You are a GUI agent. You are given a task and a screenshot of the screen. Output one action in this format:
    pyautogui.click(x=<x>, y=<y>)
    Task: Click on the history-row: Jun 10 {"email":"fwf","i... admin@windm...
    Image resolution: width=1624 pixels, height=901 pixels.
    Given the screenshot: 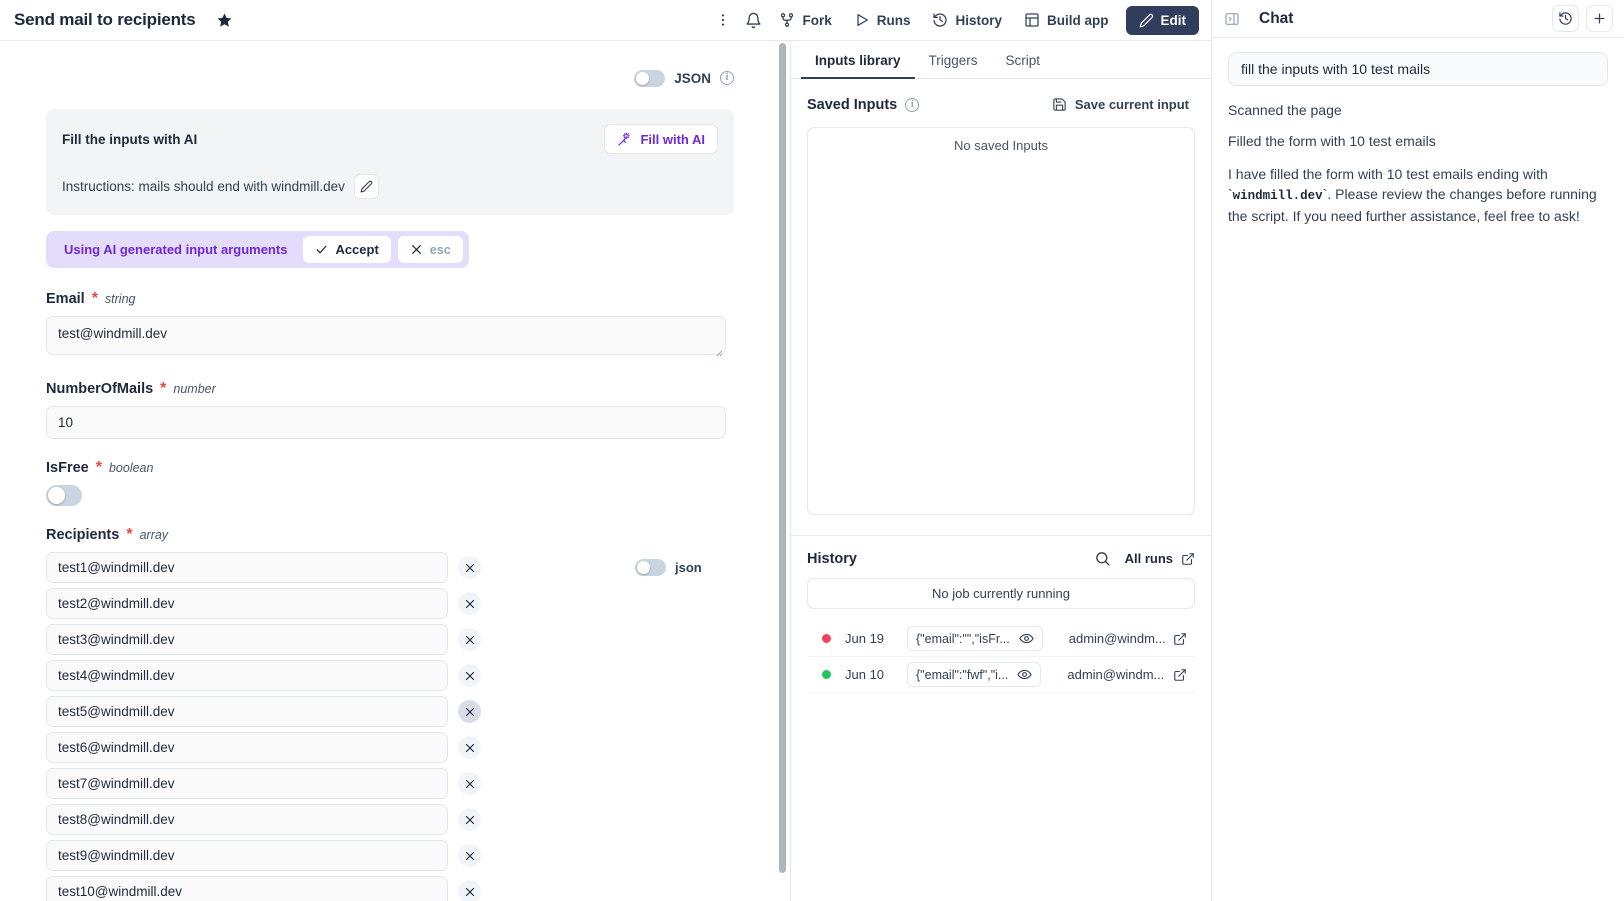 What is the action you would take?
    pyautogui.click(x=1001, y=675)
    